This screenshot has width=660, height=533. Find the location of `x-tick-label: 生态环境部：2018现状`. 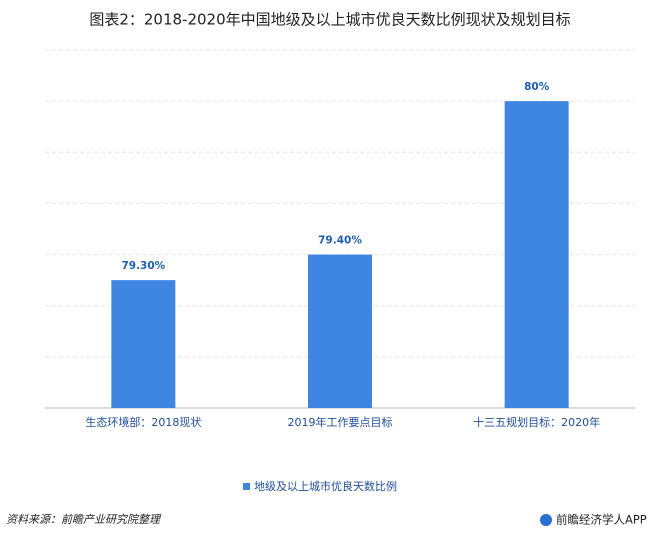

x-tick-label: 生态环境部：2018现状 is located at coordinates (143, 422).